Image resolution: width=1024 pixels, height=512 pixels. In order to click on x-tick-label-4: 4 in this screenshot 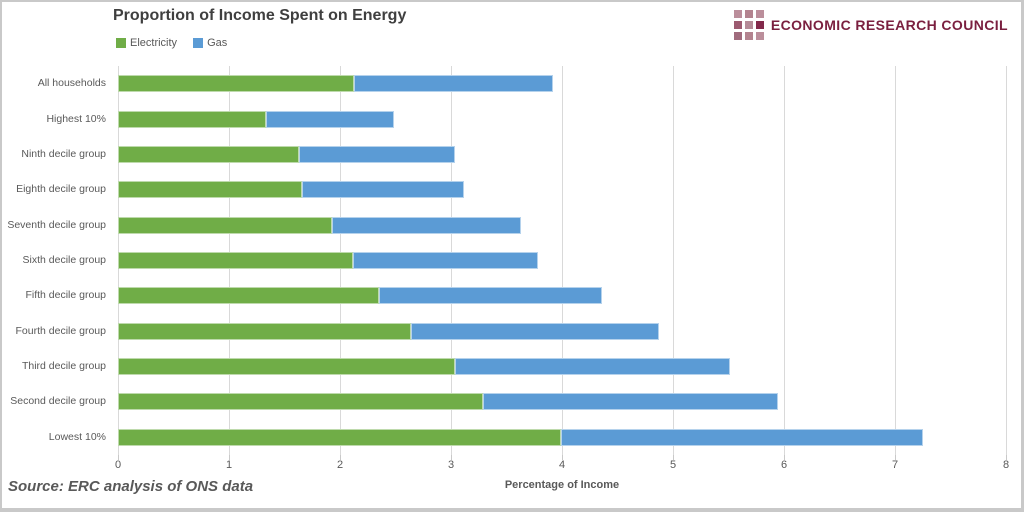, I will do `click(562, 465)`.